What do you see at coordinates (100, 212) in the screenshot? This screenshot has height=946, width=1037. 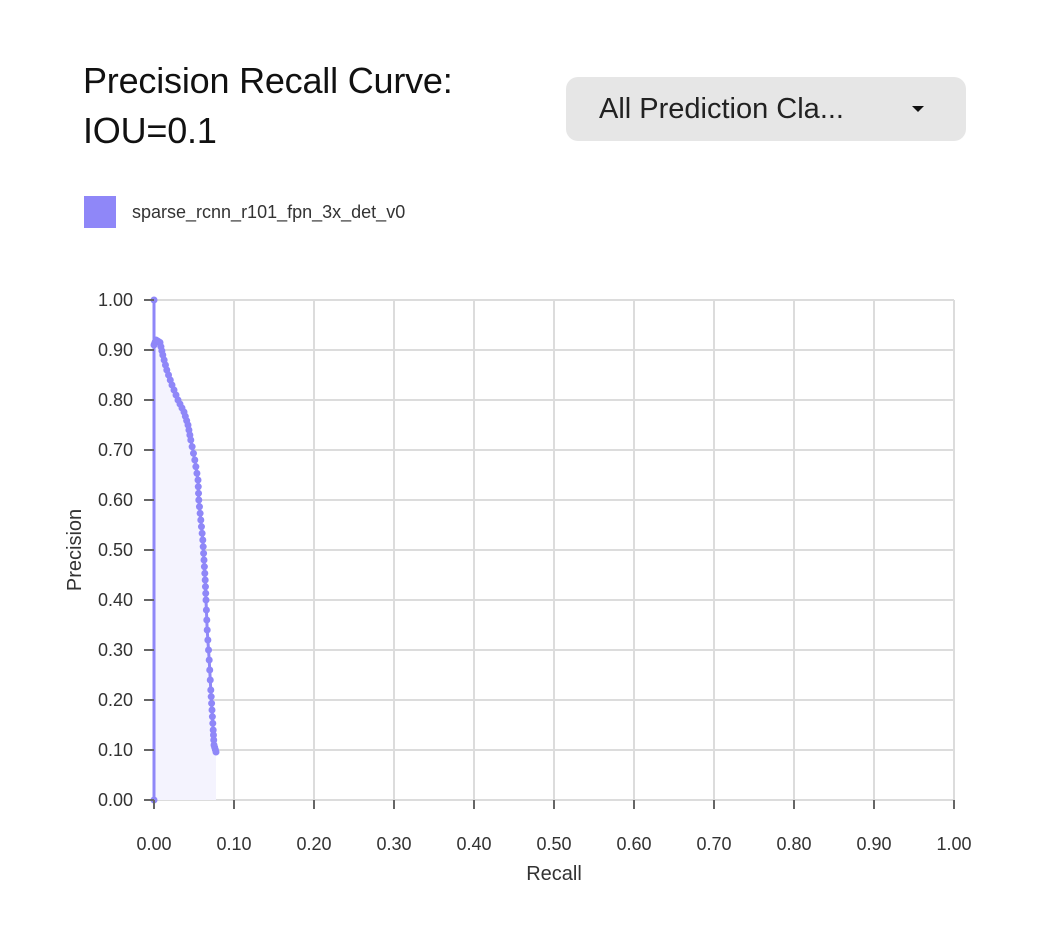 I see `legend-swatch` at bounding box center [100, 212].